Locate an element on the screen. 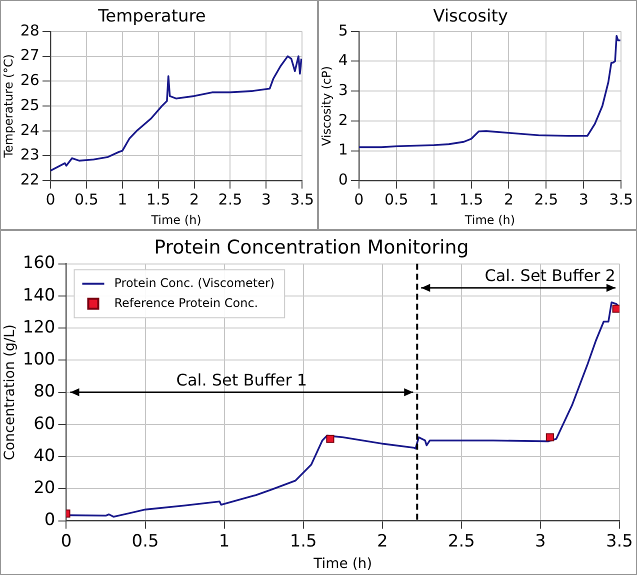  legend-label: Protein Conc. (Viscometer) is located at coordinates (194, 283).